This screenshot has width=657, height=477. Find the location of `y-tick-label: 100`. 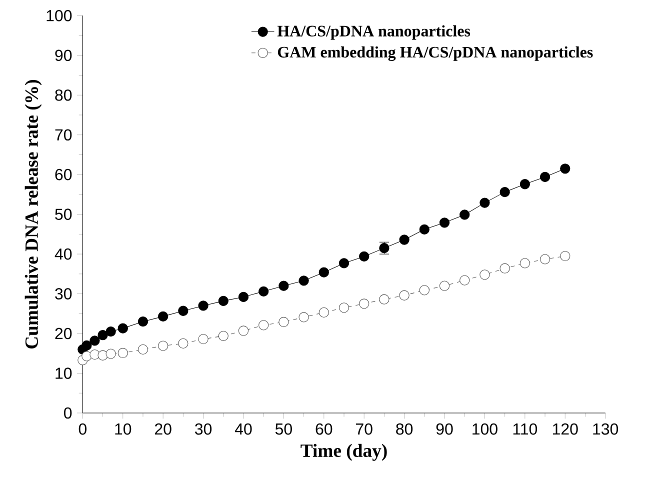

y-tick-label: 100 is located at coordinates (59, 16).